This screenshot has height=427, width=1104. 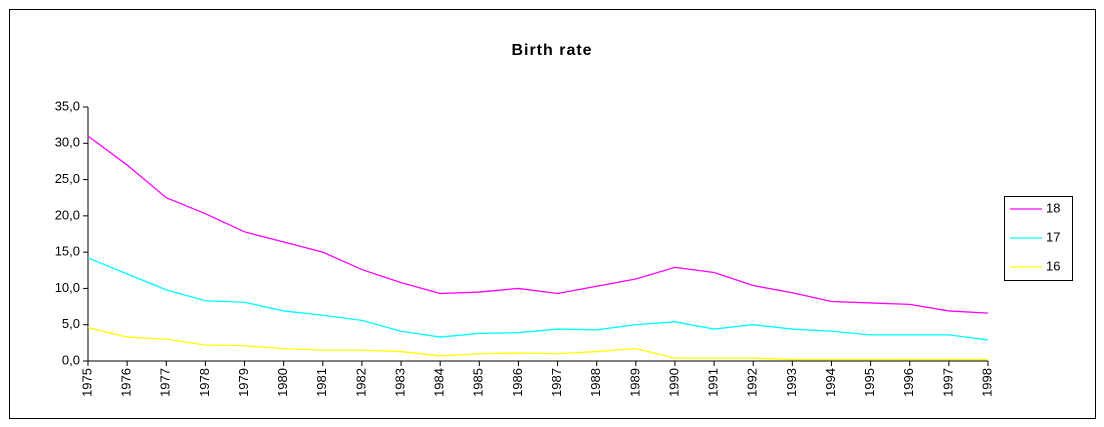 I want to click on y-tick-label: 25,0, so click(x=67, y=178).